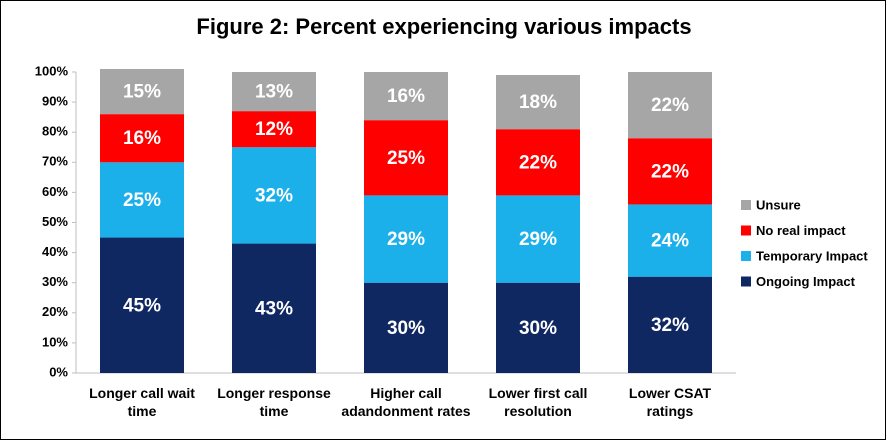 The height and width of the screenshot is (440, 886). What do you see at coordinates (801, 230) in the screenshot?
I see `legend-label: No real impact` at bounding box center [801, 230].